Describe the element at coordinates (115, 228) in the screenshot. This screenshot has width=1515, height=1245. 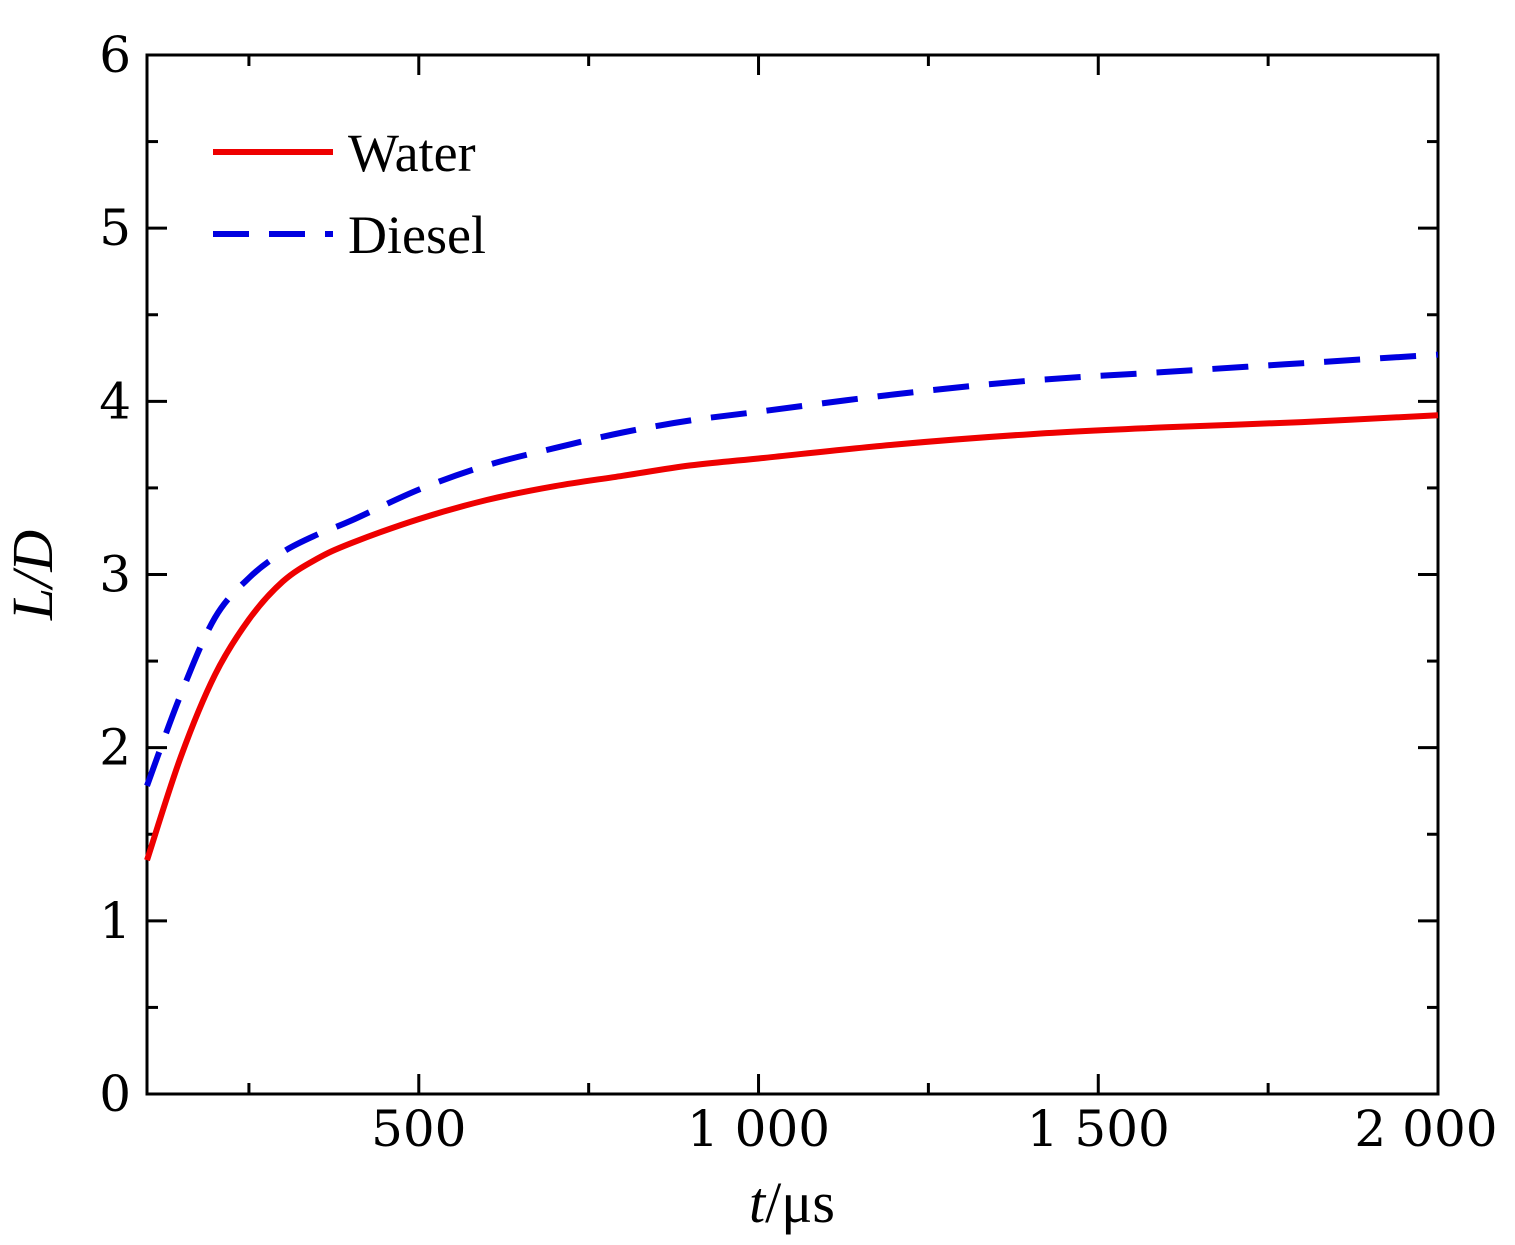
I see `y-tick-label: 5` at that location.